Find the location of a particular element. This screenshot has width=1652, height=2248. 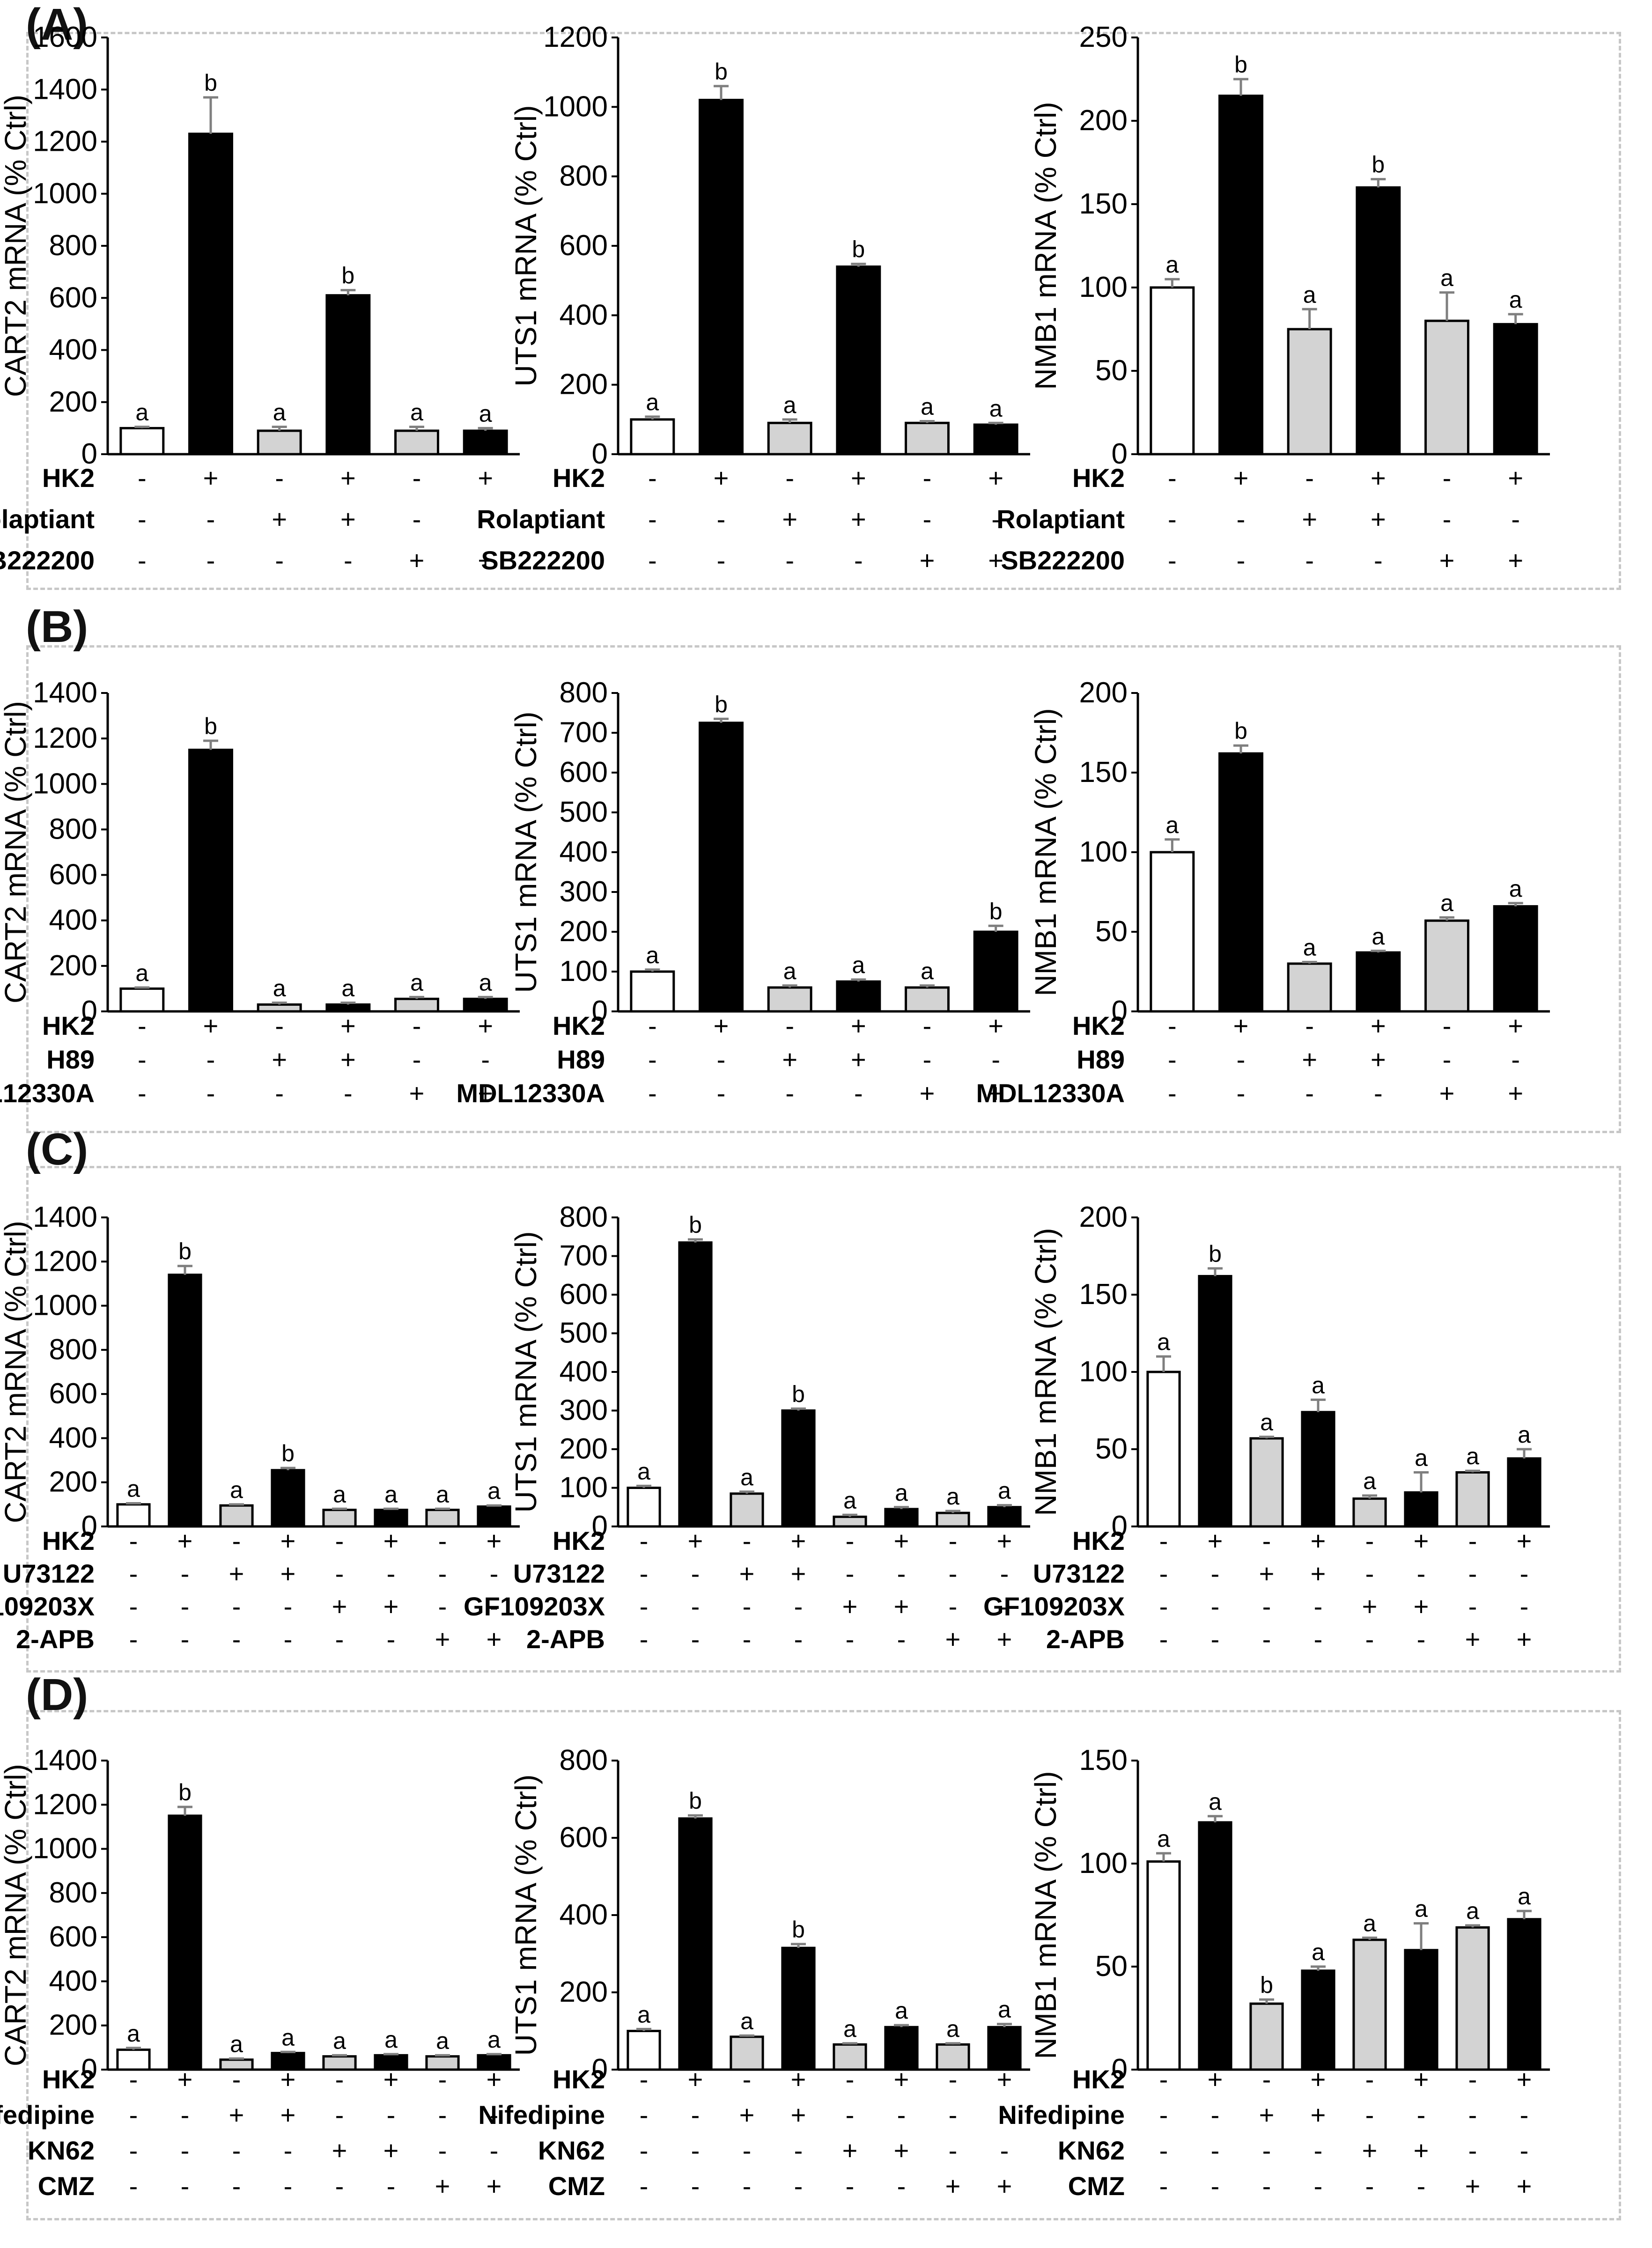

y-tick-label: 150 is located at coordinates (1104, 1294).